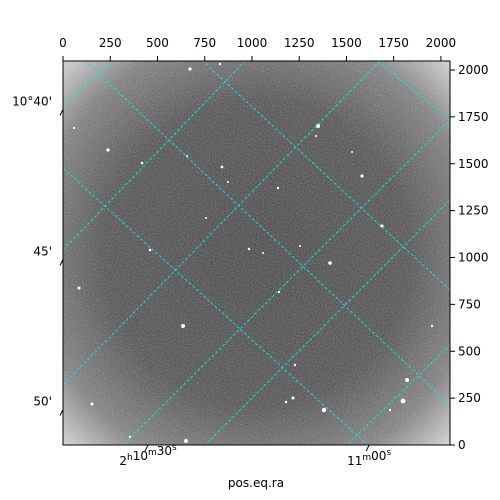 This screenshot has height=500, width=500. Describe the element at coordinates (473, 164) in the screenshot. I see `right-tick-label-6: 1500` at that location.